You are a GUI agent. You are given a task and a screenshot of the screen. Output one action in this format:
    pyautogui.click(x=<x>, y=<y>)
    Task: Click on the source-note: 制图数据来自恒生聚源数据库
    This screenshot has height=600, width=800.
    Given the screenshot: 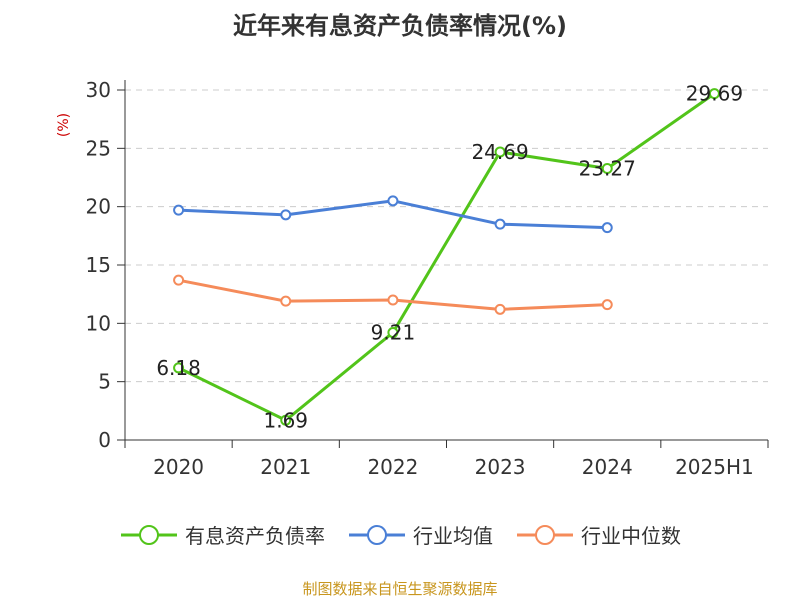 What is the action you would take?
    pyautogui.click(x=400, y=589)
    